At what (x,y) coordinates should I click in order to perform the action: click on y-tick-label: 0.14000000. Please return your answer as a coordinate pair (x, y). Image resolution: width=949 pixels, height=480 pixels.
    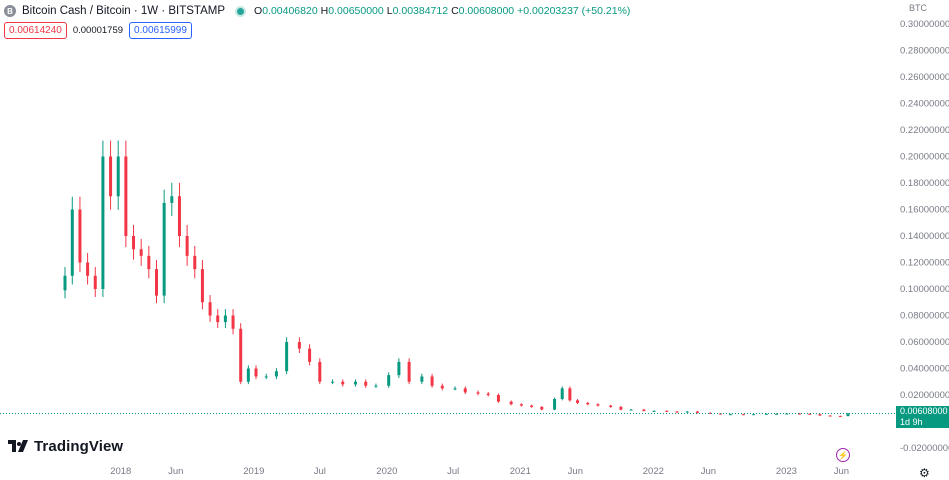
    Looking at the image, I should click on (924, 236).